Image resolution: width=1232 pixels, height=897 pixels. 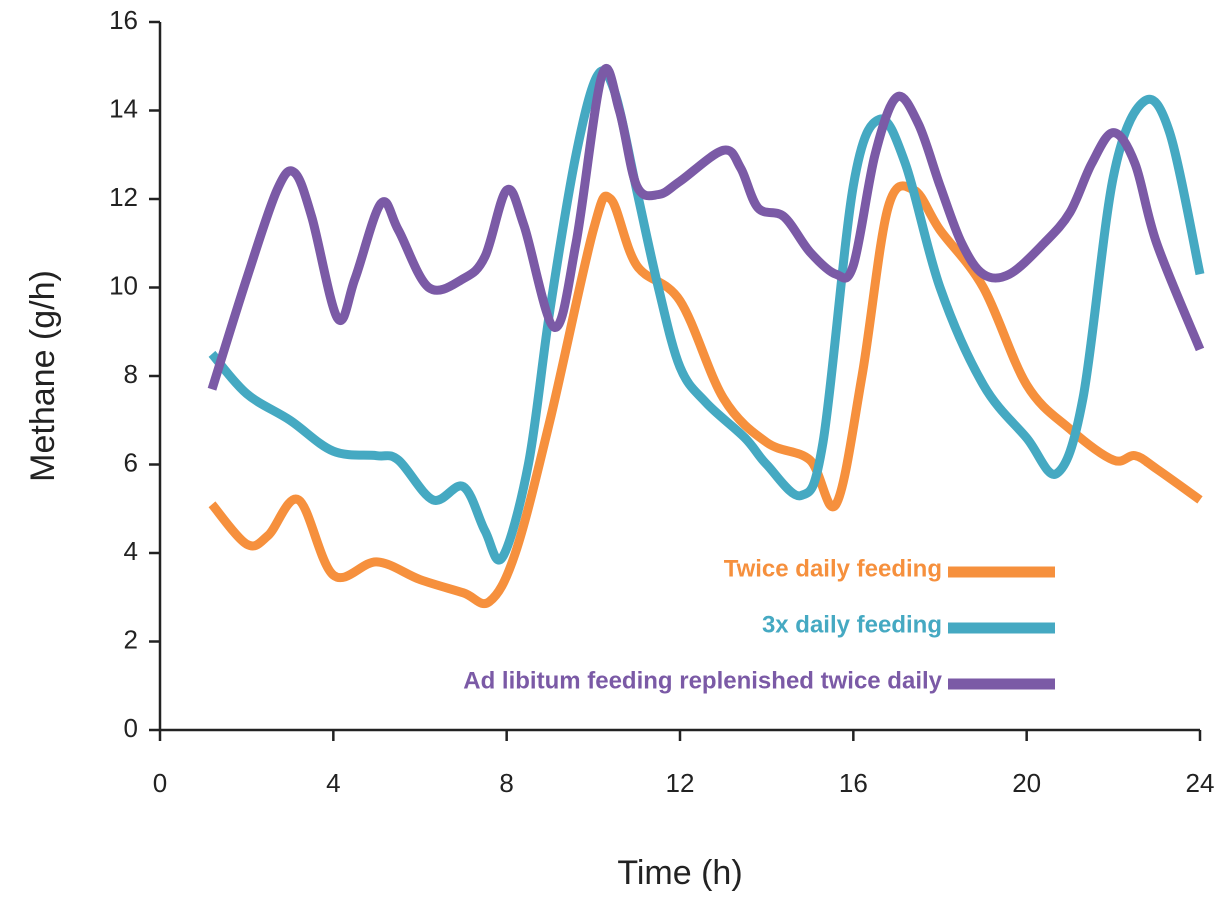 What do you see at coordinates (853, 783) in the screenshot?
I see `x-tick-label: 16` at bounding box center [853, 783].